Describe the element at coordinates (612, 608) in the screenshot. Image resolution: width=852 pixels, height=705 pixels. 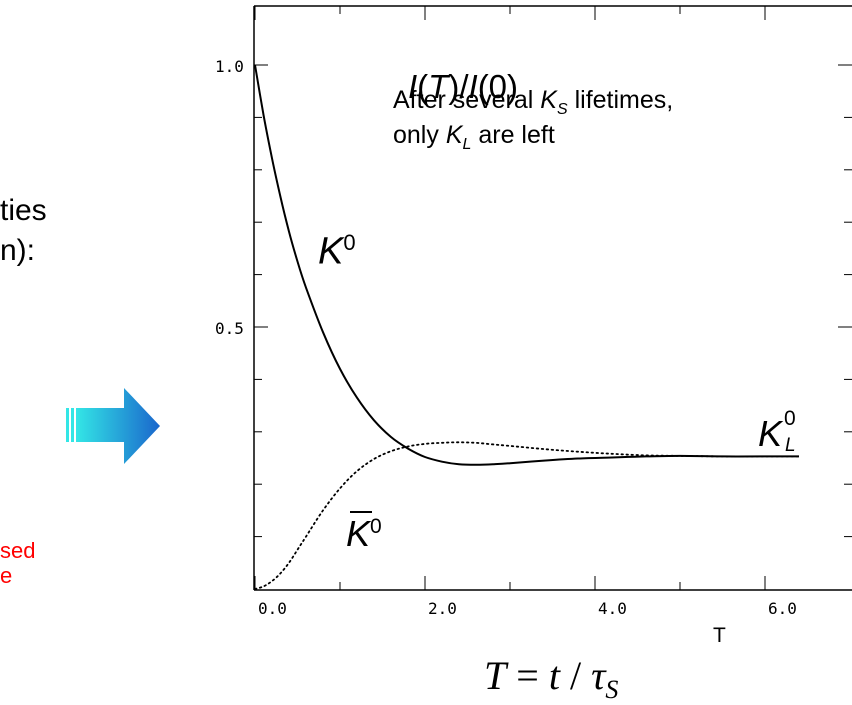
I see `x-tick-label-4: 4.0` at that location.